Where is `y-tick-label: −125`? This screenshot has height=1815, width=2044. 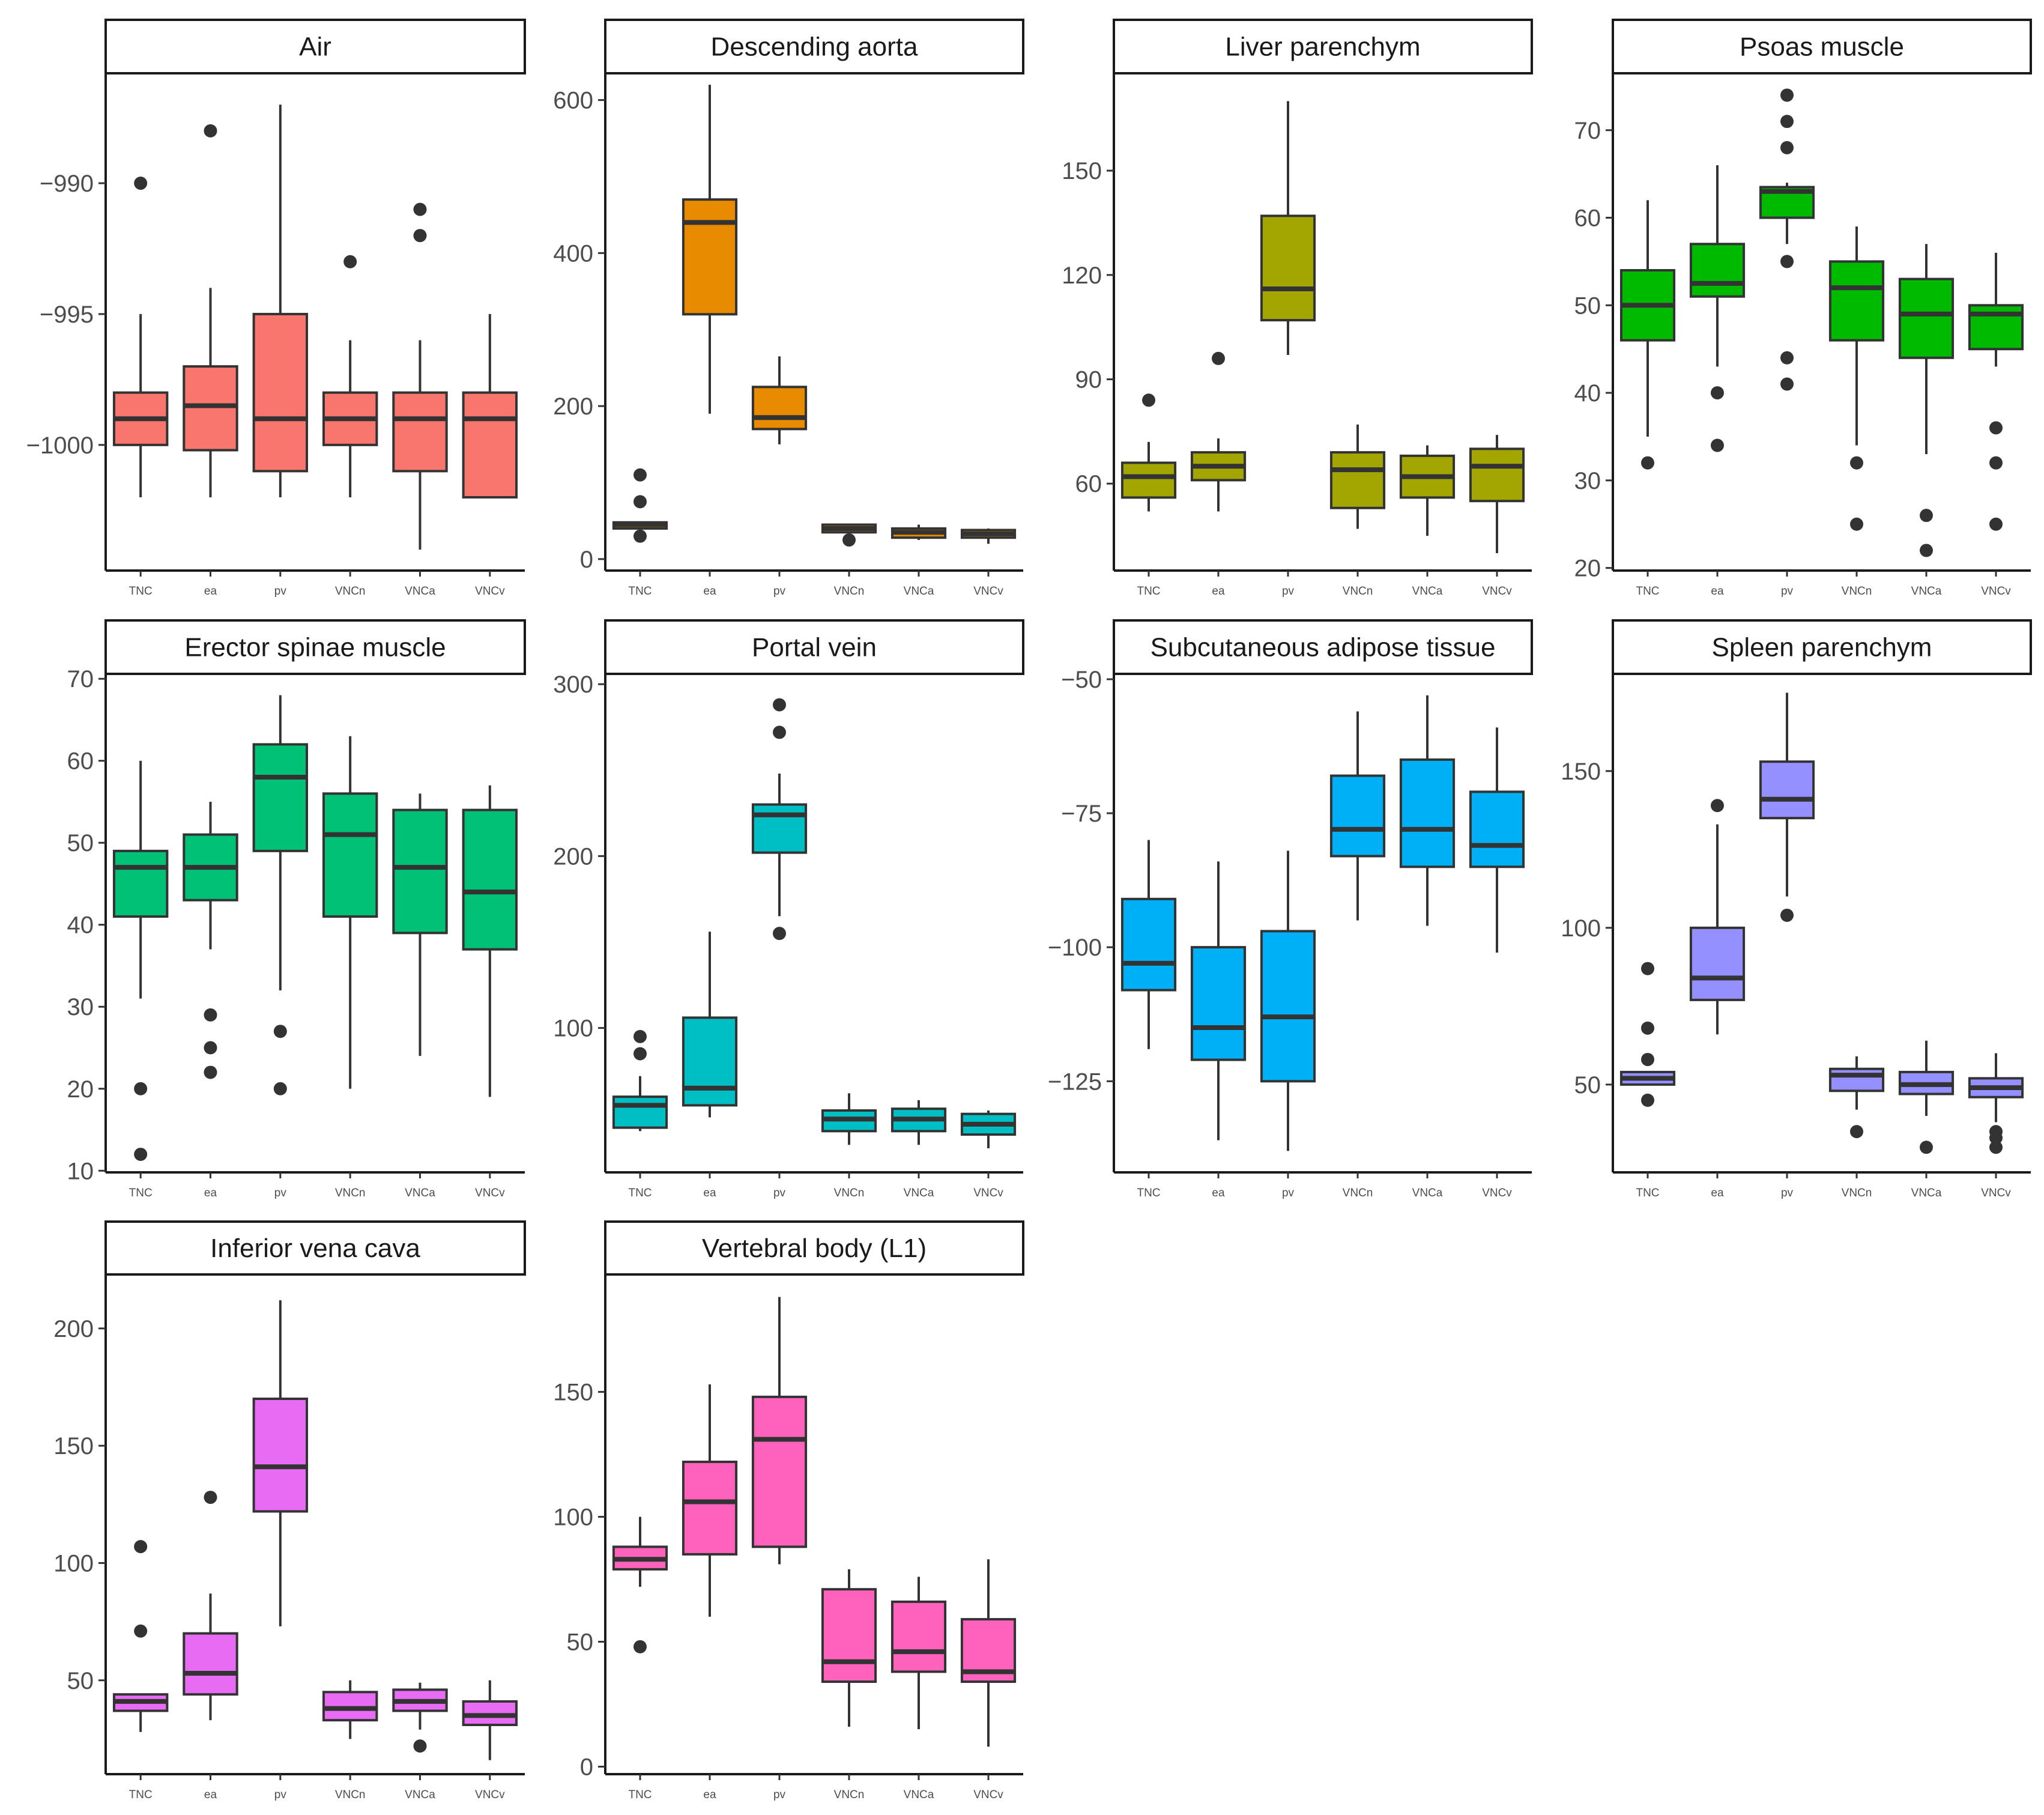 y-tick-label: −125 is located at coordinates (1075, 1081).